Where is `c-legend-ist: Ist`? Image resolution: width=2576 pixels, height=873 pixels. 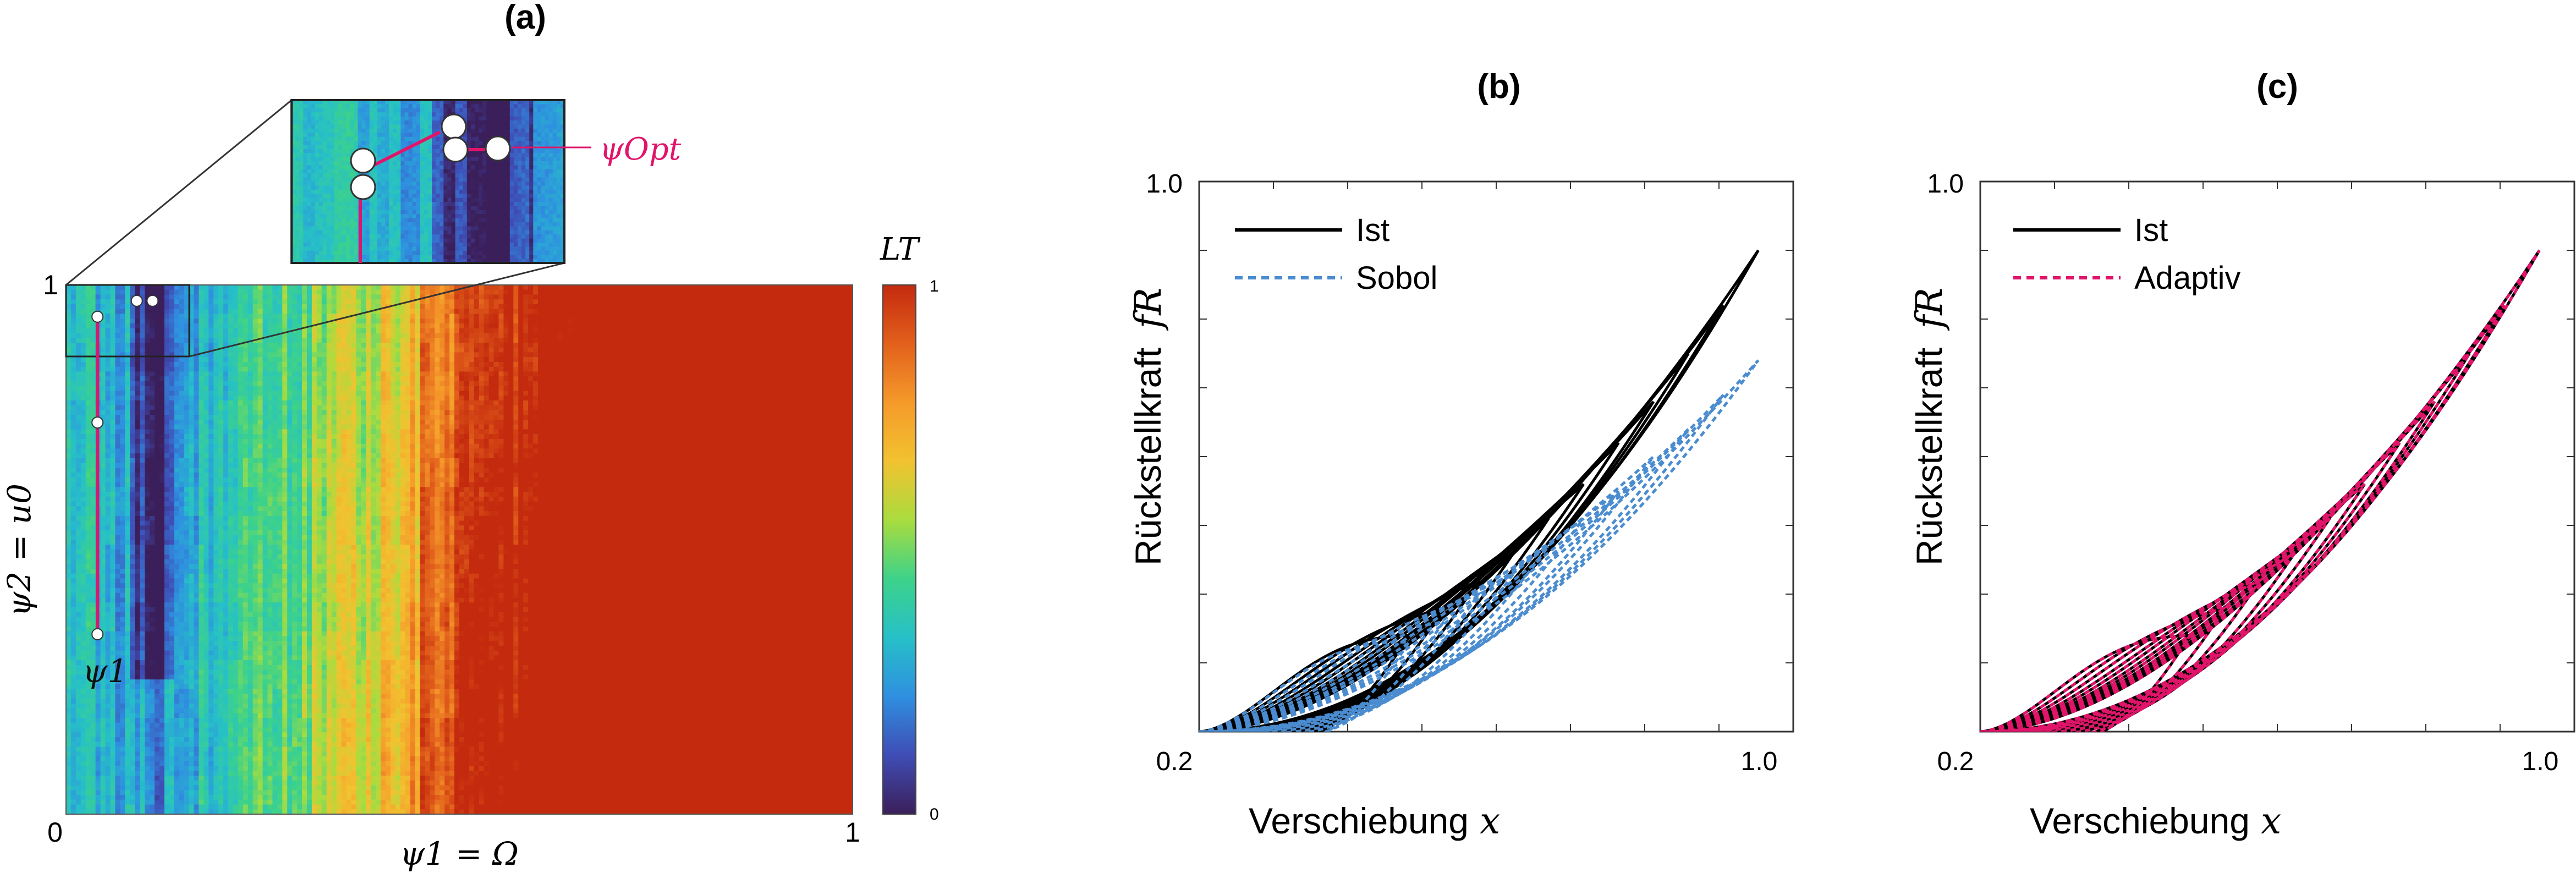 c-legend-ist: Ist is located at coordinates (2151, 230).